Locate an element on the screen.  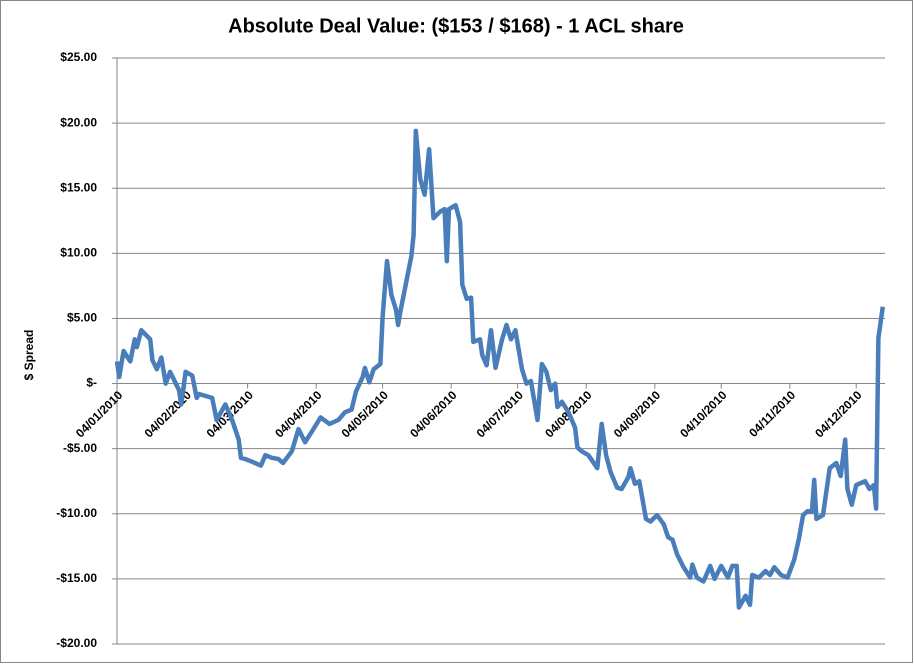
y-tick-label: -$10.00 is located at coordinates (76, 513).